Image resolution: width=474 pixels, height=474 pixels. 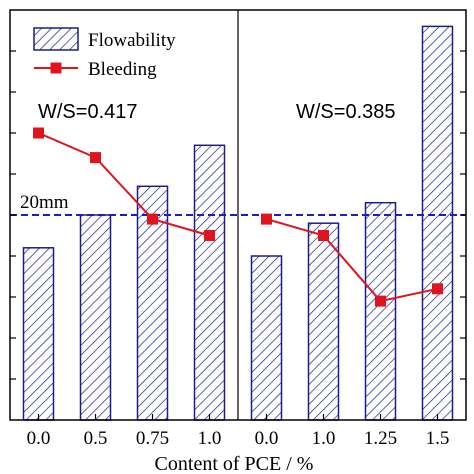 What do you see at coordinates (346, 112) in the screenshot?
I see `panel-label-right: W/S=0.385` at bounding box center [346, 112].